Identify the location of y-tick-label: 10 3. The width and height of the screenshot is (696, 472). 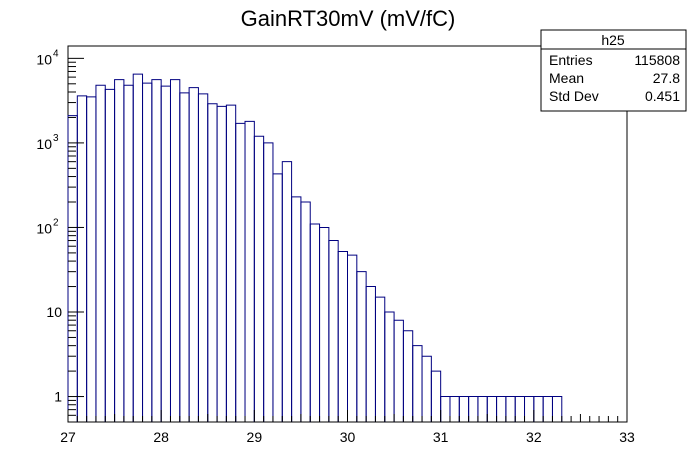
(47, 142).